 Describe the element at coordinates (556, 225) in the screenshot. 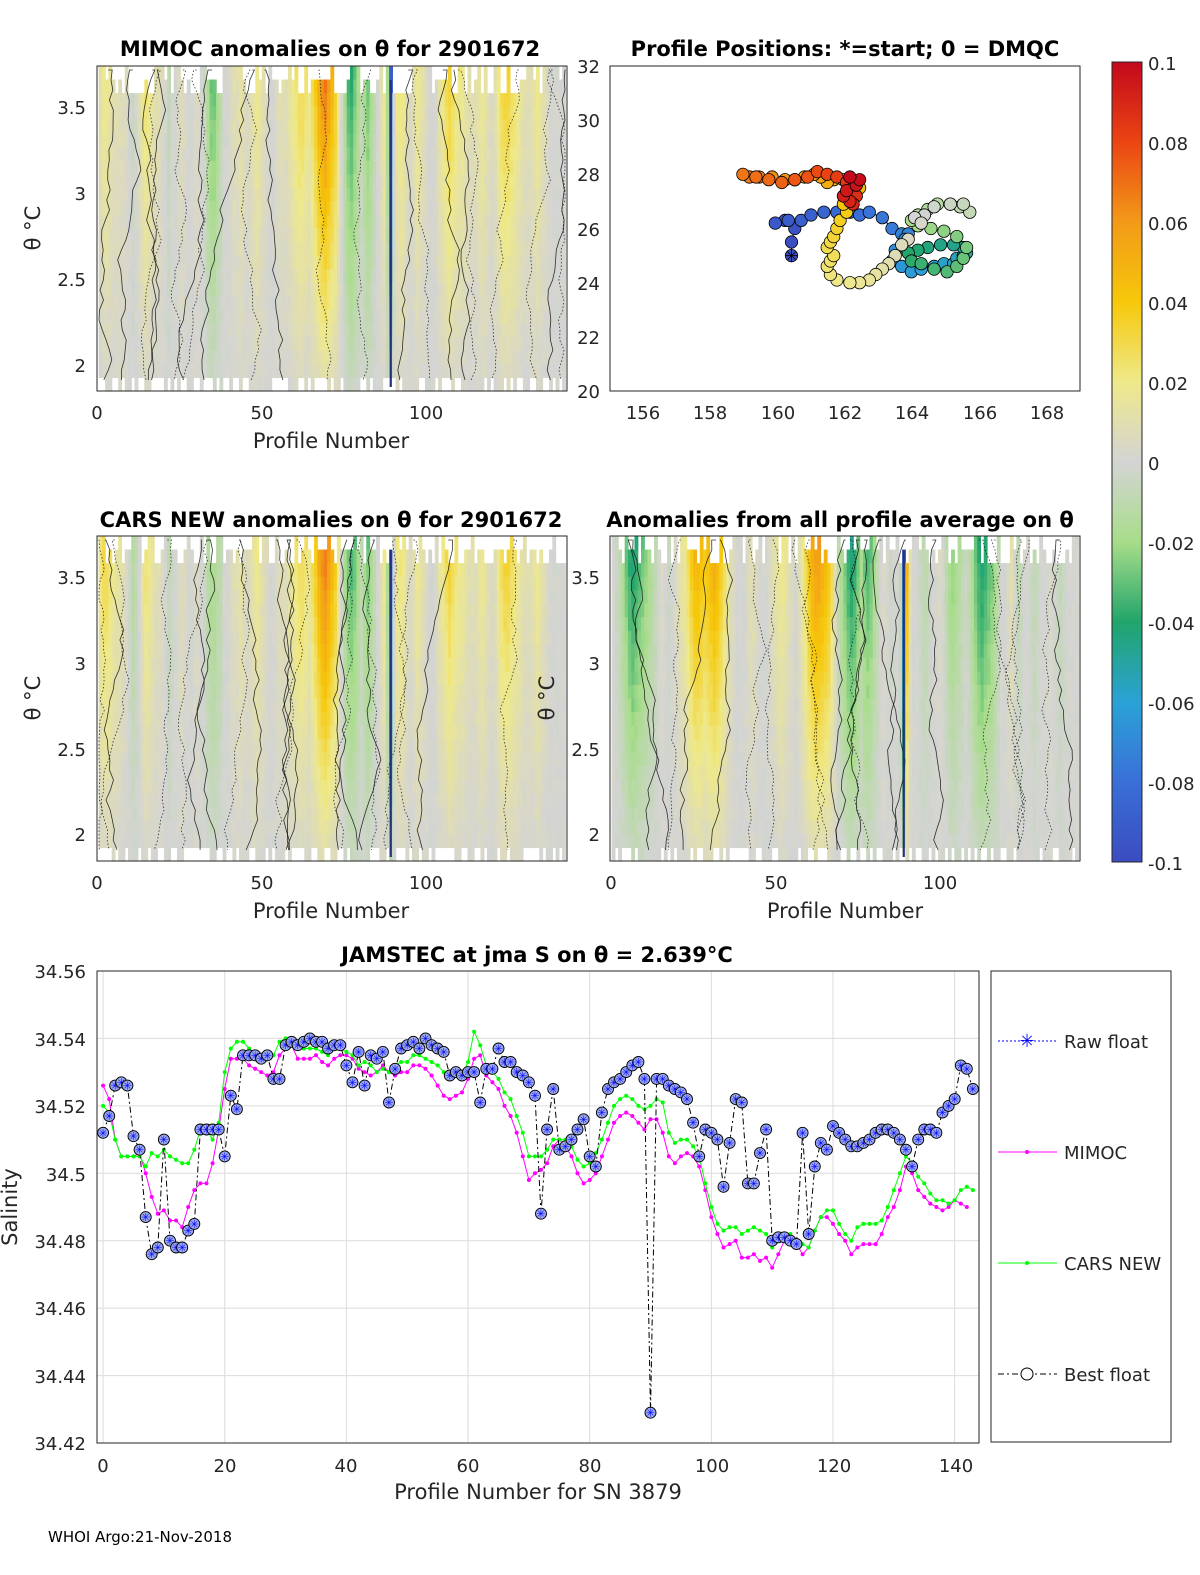

I see `contour-line` at that location.